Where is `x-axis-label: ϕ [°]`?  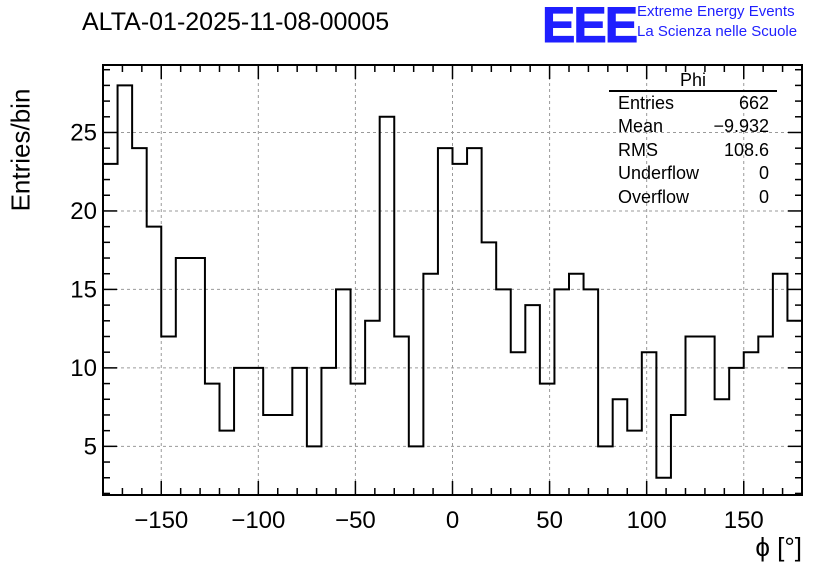 x-axis-label: ϕ [°] is located at coordinates (778, 547).